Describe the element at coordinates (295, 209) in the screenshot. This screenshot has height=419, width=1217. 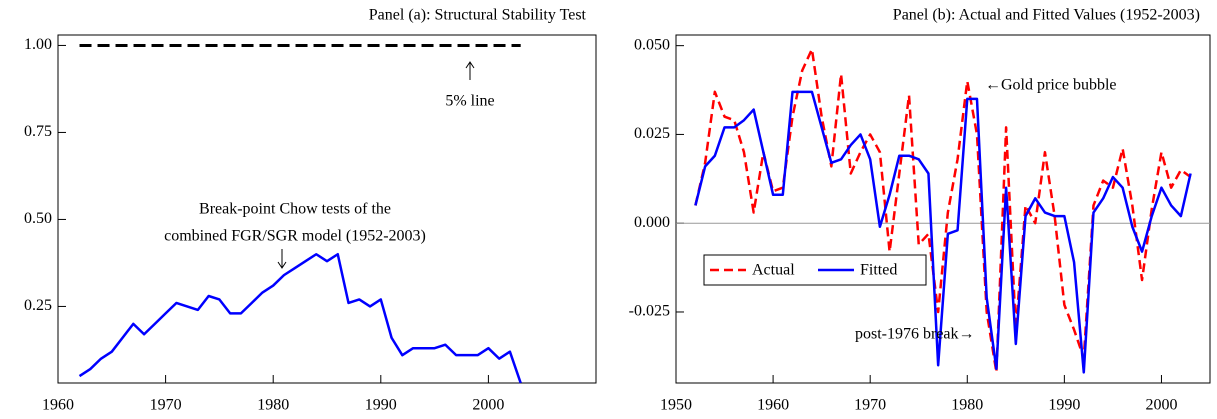
I see `annotation: Break-point Chow tests of the` at that location.